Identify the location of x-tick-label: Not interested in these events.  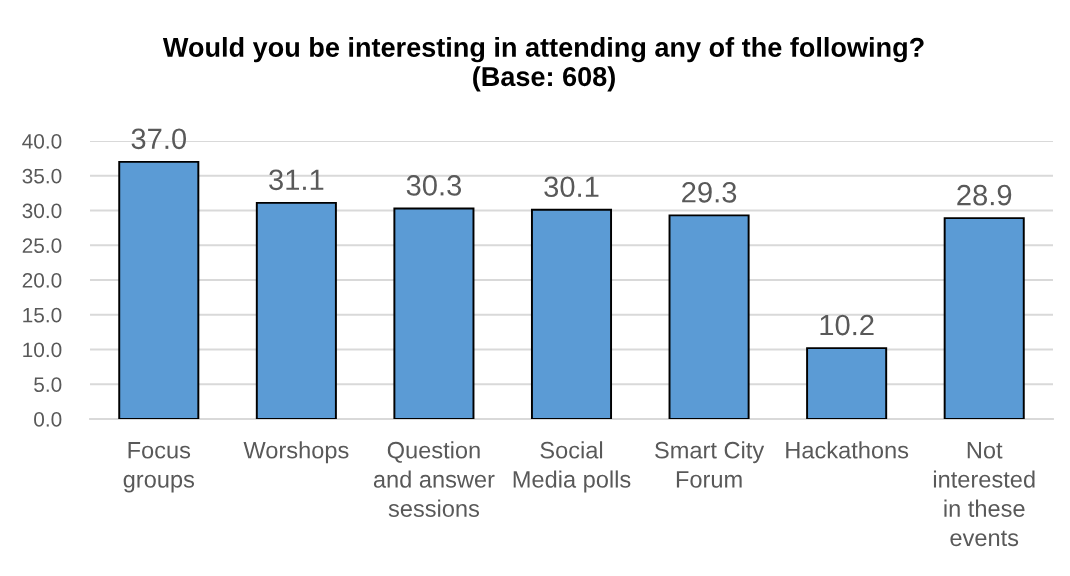
(984, 494).